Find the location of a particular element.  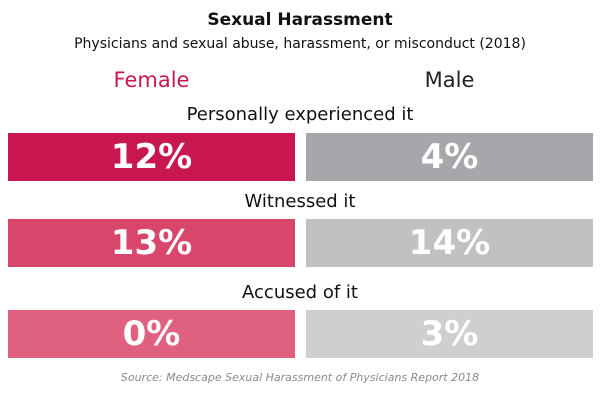

bar-female-accused: 0% is located at coordinates (151, 334).